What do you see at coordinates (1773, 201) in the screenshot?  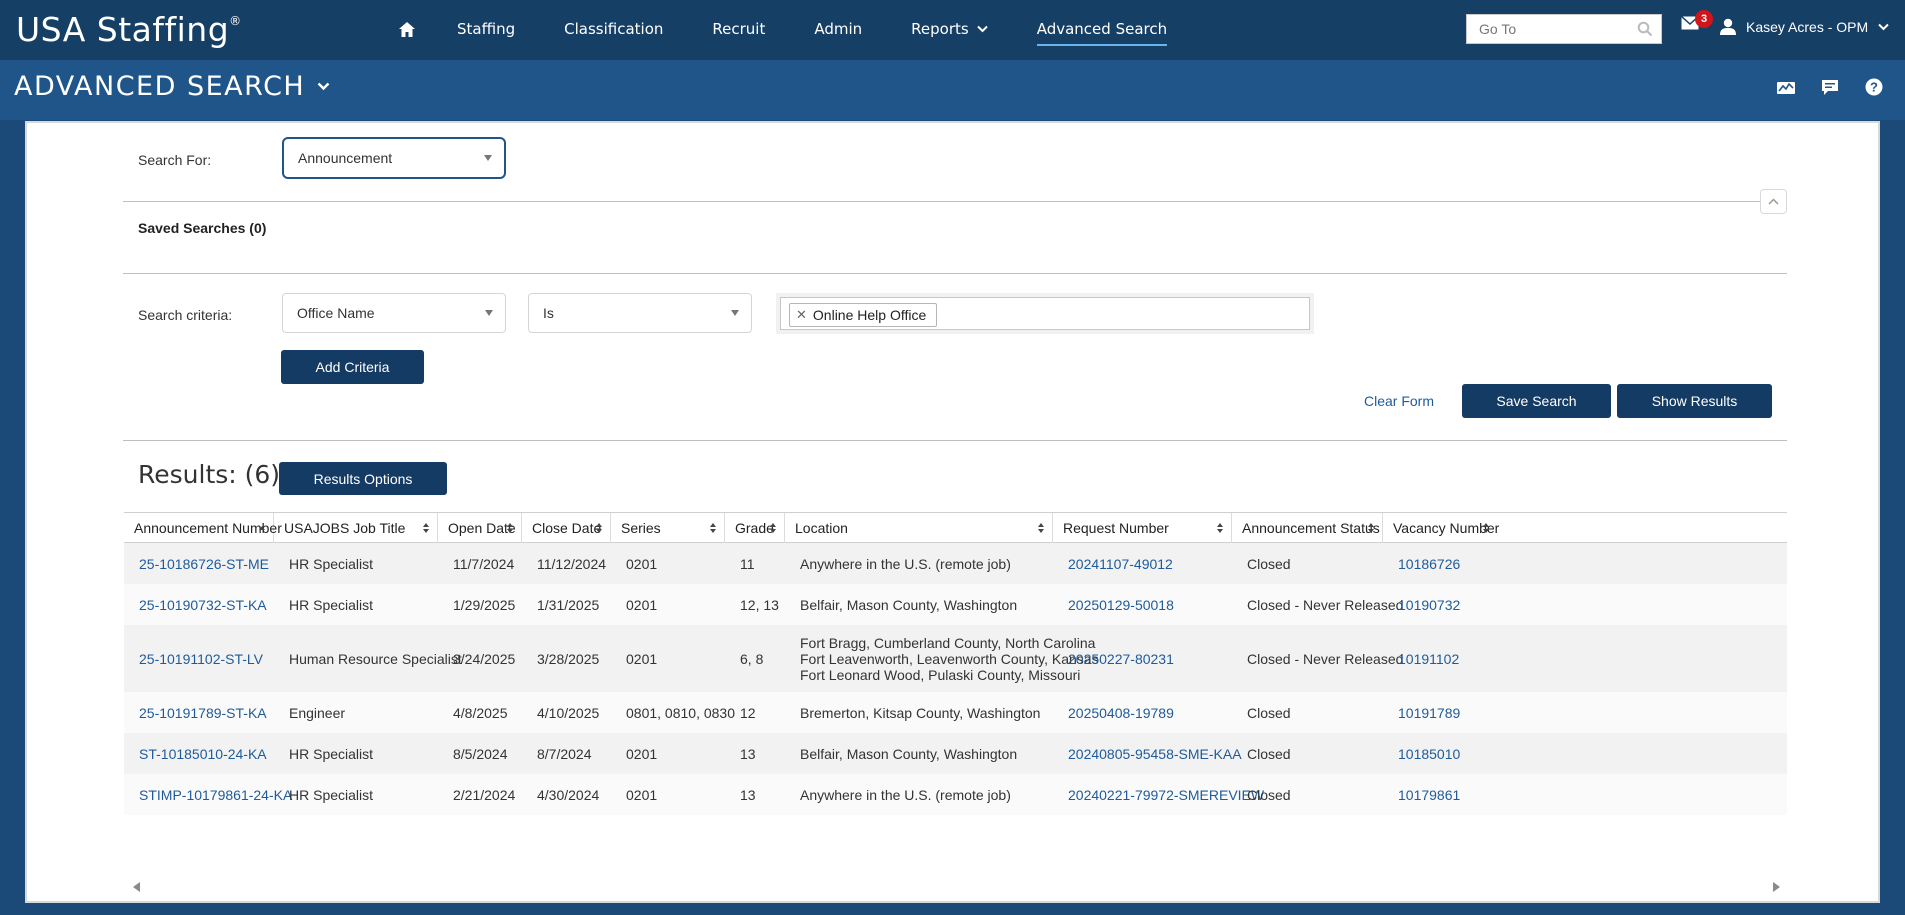 I see `collapse-button` at bounding box center [1773, 201].